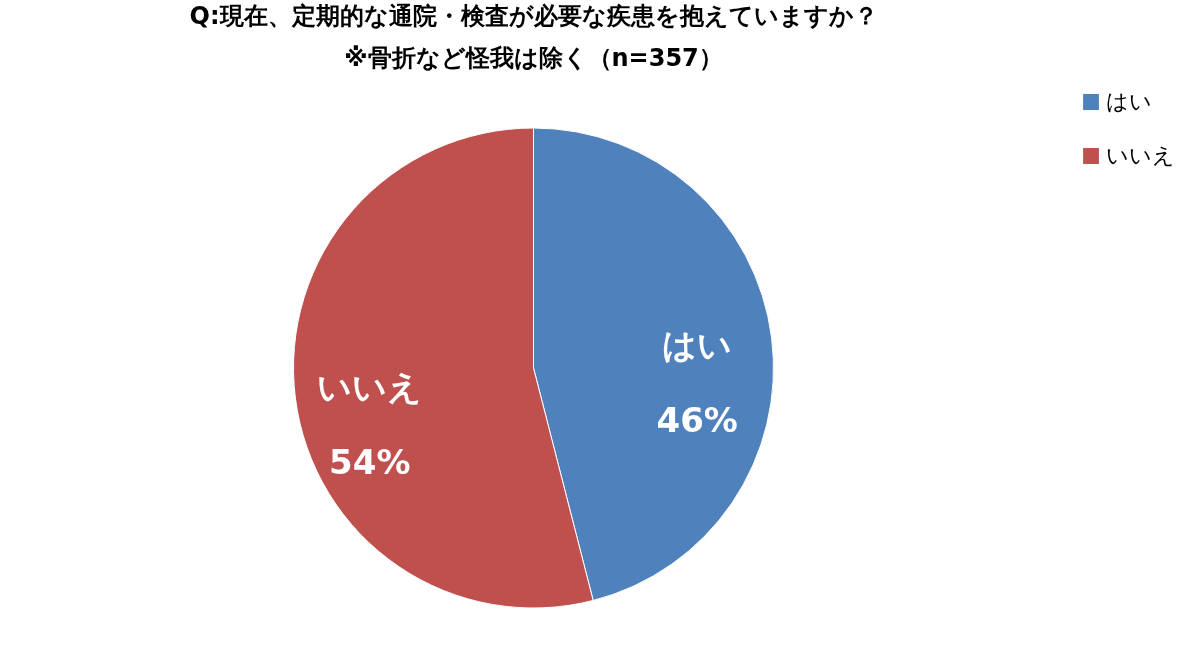 This screenshot has height=668, width=1200. Describe the element at coordinates (370, 461) in the screenshot. I see `data-label: 54%` at that location.